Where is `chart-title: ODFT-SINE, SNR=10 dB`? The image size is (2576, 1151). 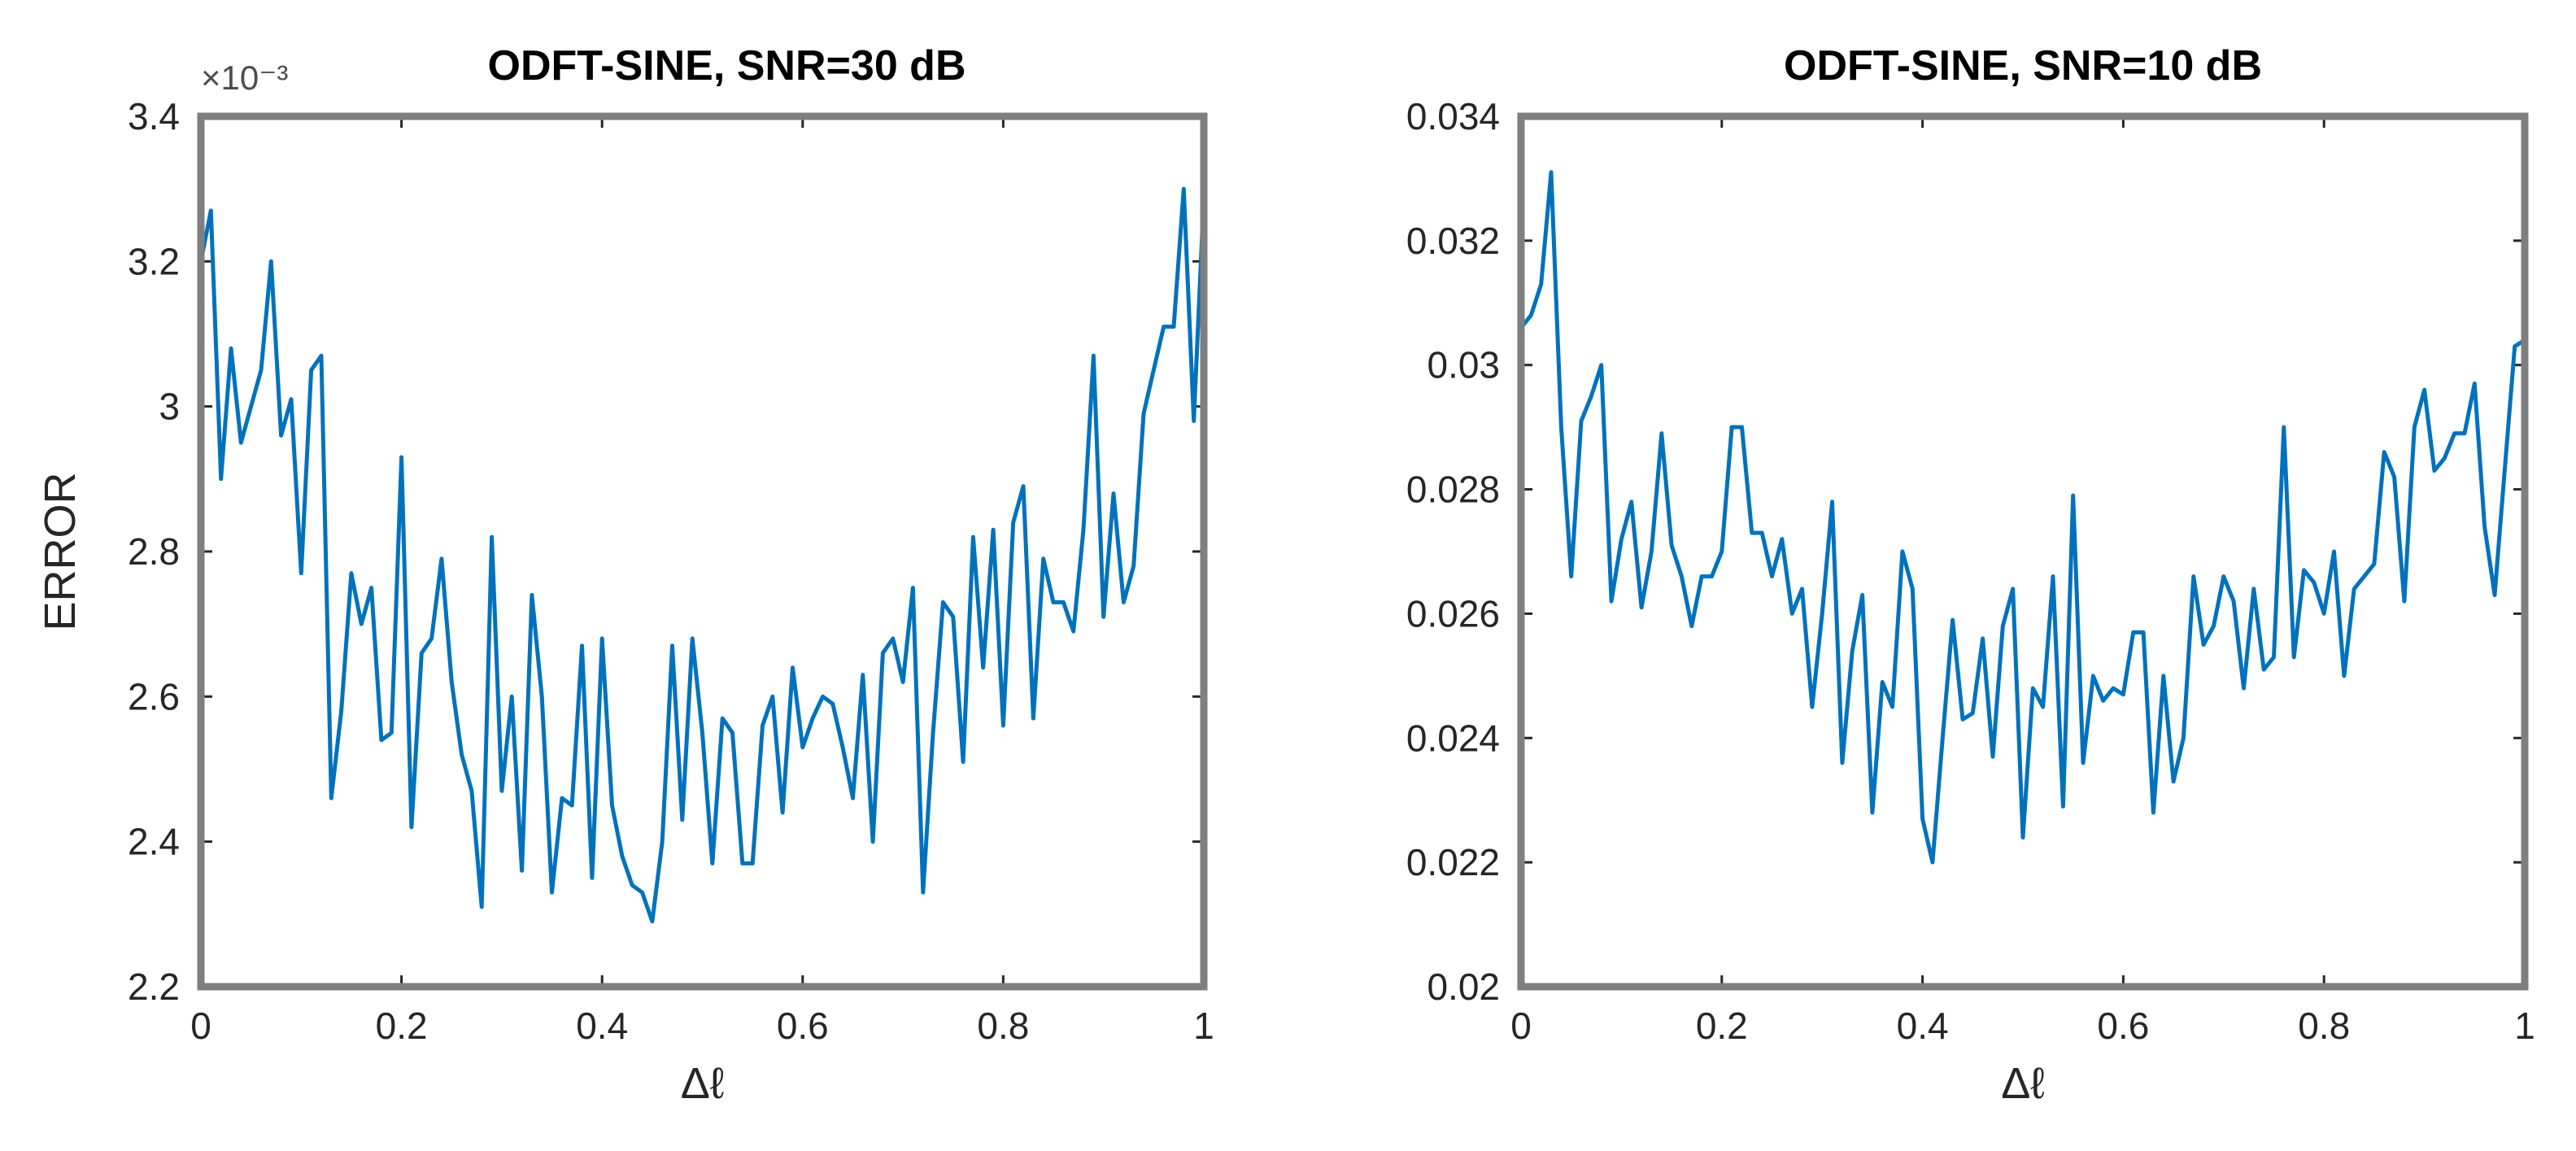 chart-title: ODFT-SINE, SNR=10 dB is located at coordinates (2023, 65).